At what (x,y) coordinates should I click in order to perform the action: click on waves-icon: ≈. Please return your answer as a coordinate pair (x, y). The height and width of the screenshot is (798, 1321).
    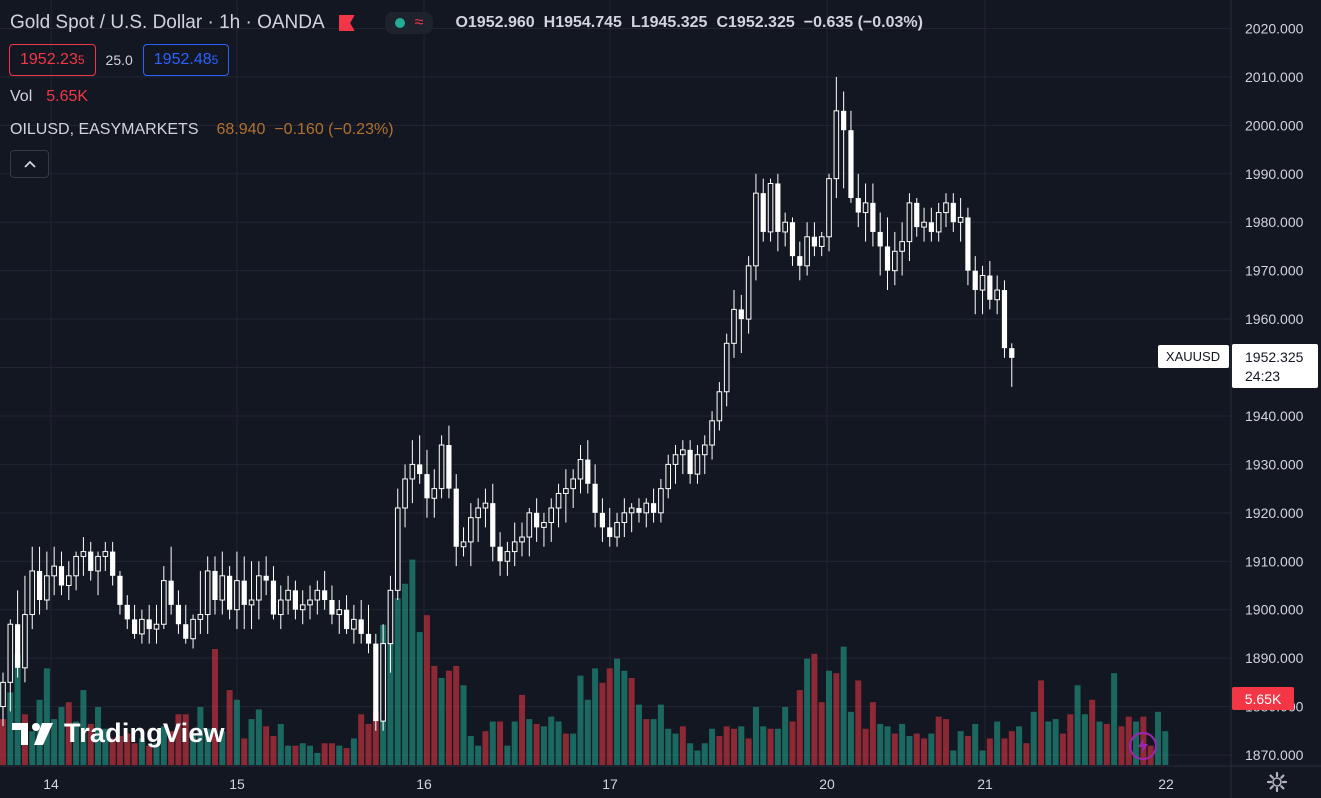
    Looking at the image, I should click on (419, 22).